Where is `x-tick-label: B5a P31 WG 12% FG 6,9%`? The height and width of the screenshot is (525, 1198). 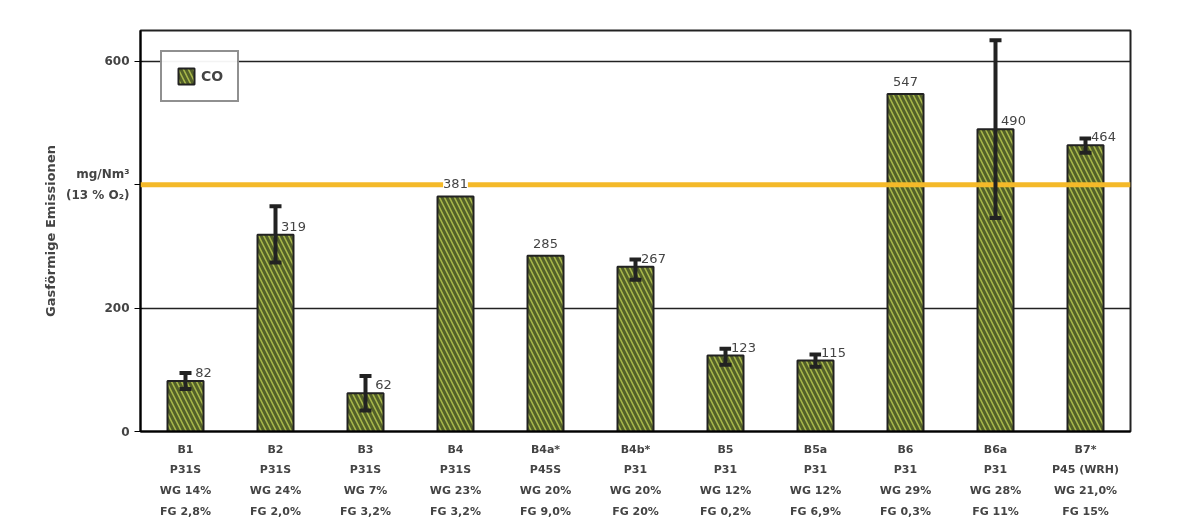
x-tick-label: B5a P31 WG 12% FG 6,9% is located at coordinates (815, 480).